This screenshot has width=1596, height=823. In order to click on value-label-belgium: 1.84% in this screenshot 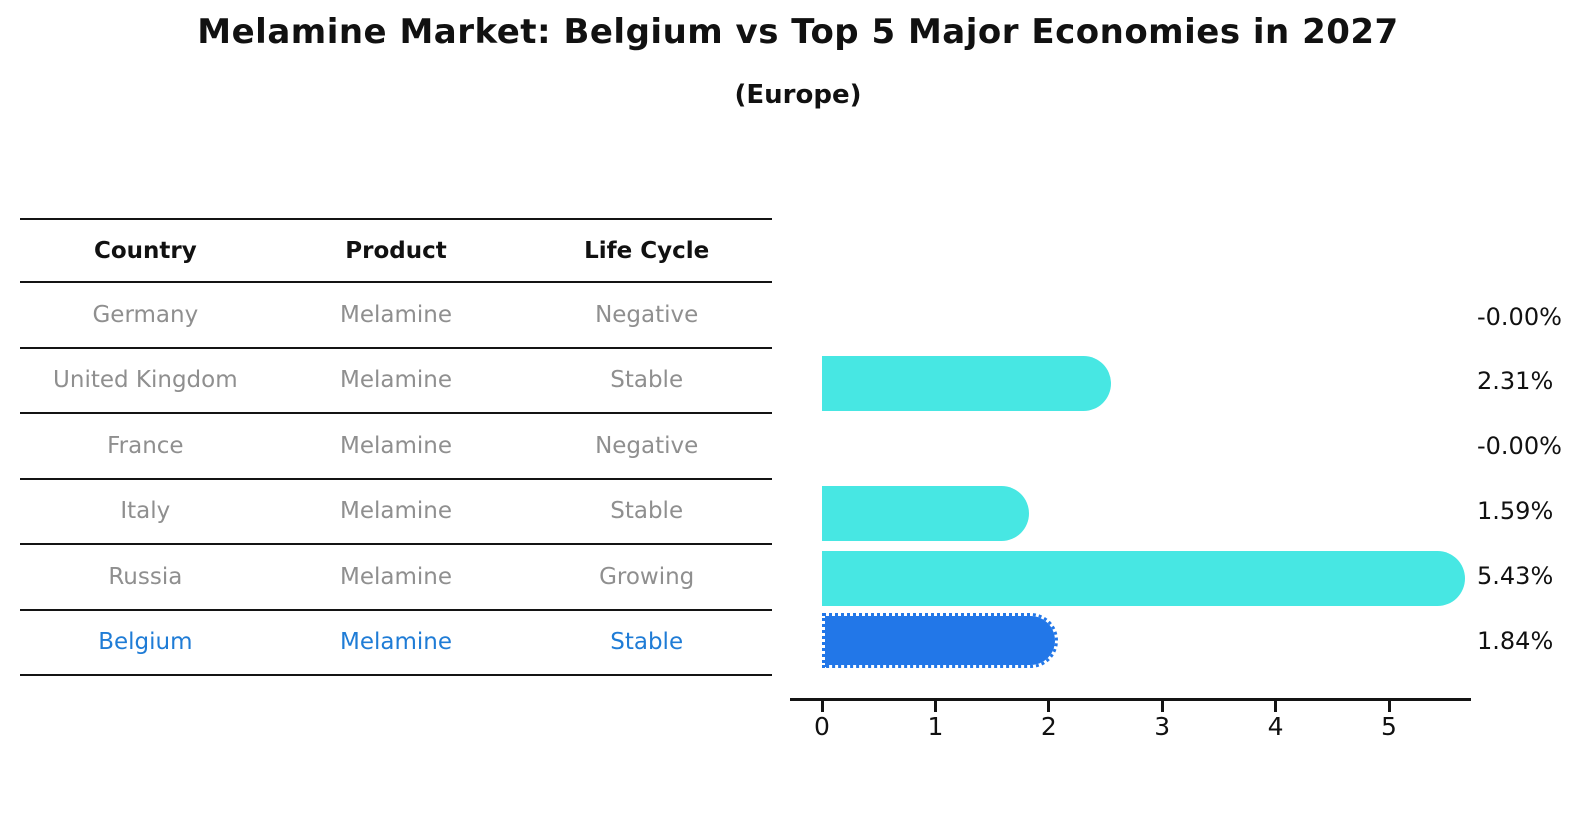, I will do `click(1515, 641)`.